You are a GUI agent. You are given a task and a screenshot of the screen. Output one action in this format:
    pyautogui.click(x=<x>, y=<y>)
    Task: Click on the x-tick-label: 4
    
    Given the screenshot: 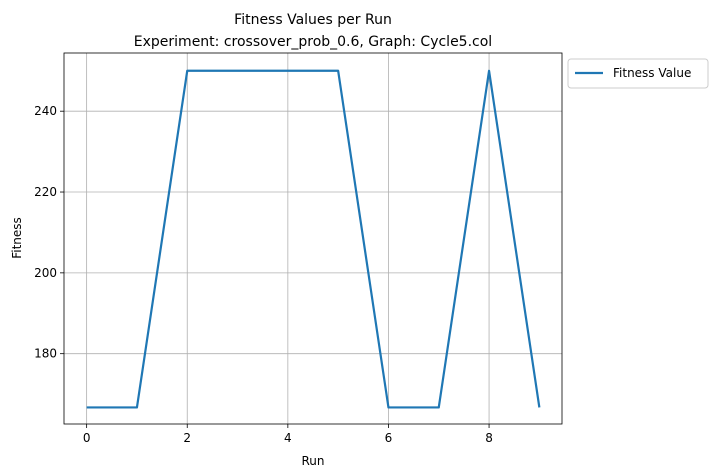 What is the action you would take?
    pyautogui.click(x=288, y=438)
    